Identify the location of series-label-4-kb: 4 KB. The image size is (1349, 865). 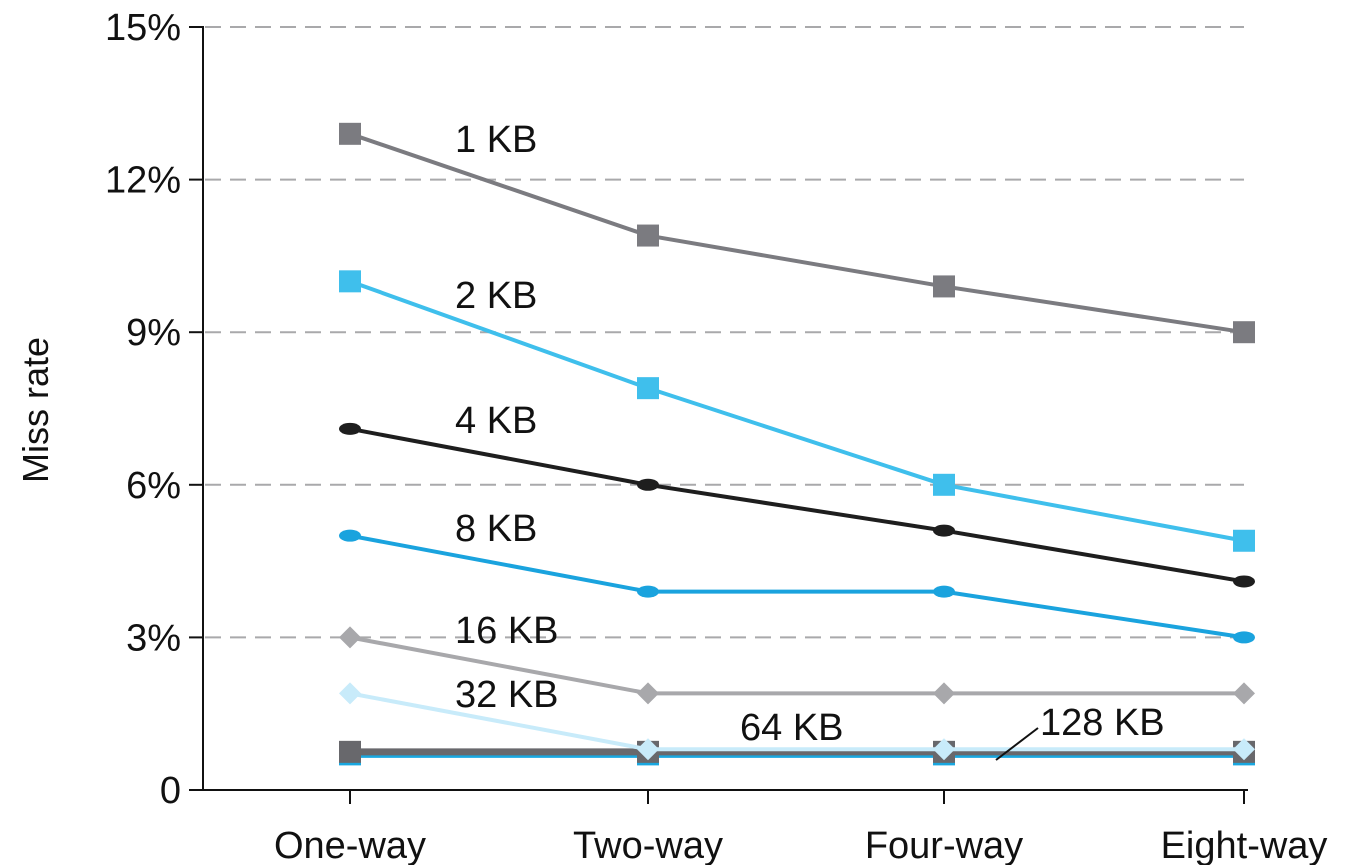
(496, 421).